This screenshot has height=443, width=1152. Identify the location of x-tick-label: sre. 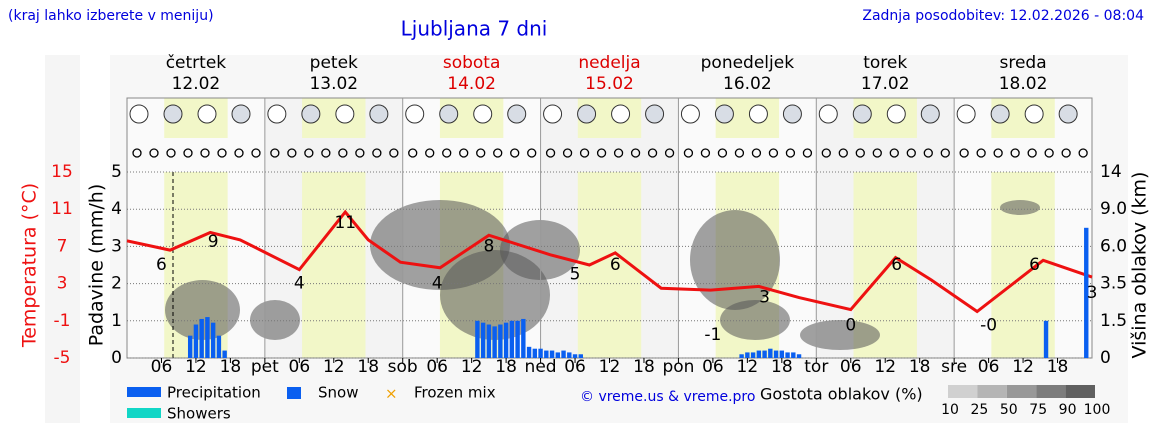
(954, 367).